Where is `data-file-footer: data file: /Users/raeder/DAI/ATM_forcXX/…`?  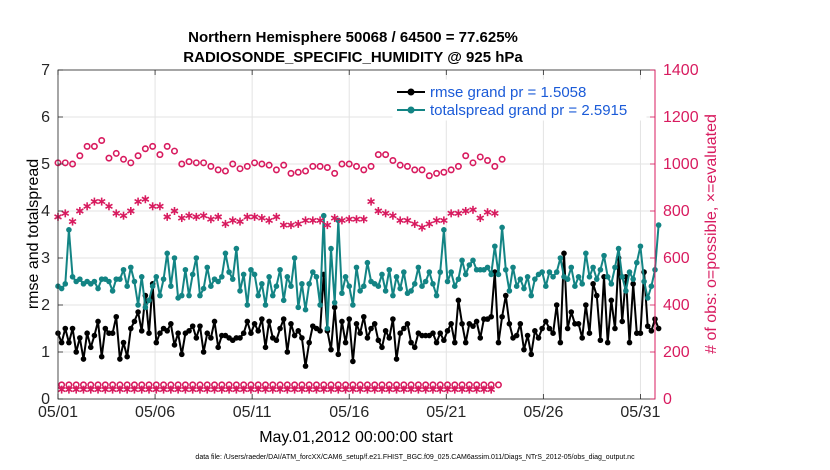 data-file-footer: data file: /Users/raeder/DAI/ATM_forcXX/… is located at coordinates (415, 457).